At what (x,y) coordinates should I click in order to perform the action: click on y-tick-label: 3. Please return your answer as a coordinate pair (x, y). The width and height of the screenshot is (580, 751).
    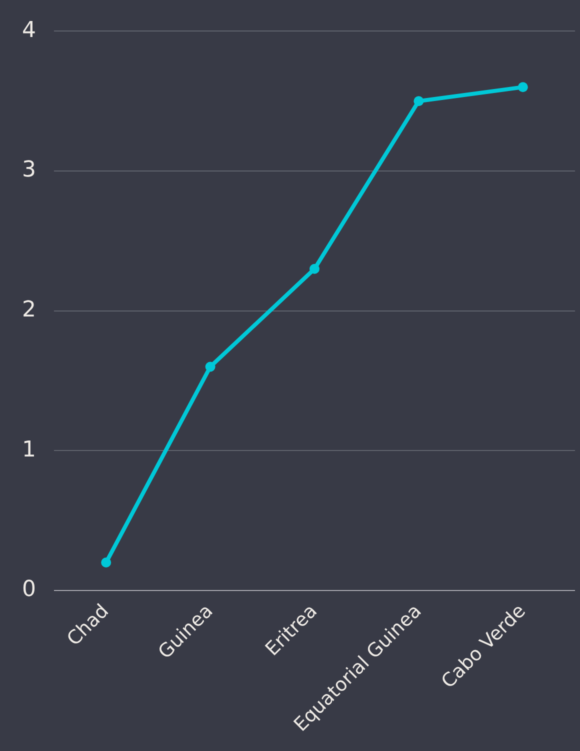
    Looking at the image, I should click on (29, 170).